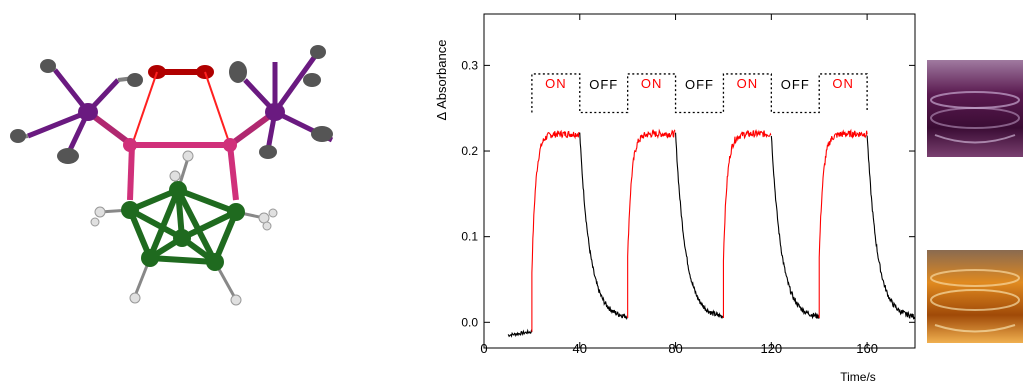 This screenshot has width=1027, height=385. What do you see at coordinates (580, 348) in the screenshot?
I see `x-tick-label: 40` at bounding box center [580, 348].